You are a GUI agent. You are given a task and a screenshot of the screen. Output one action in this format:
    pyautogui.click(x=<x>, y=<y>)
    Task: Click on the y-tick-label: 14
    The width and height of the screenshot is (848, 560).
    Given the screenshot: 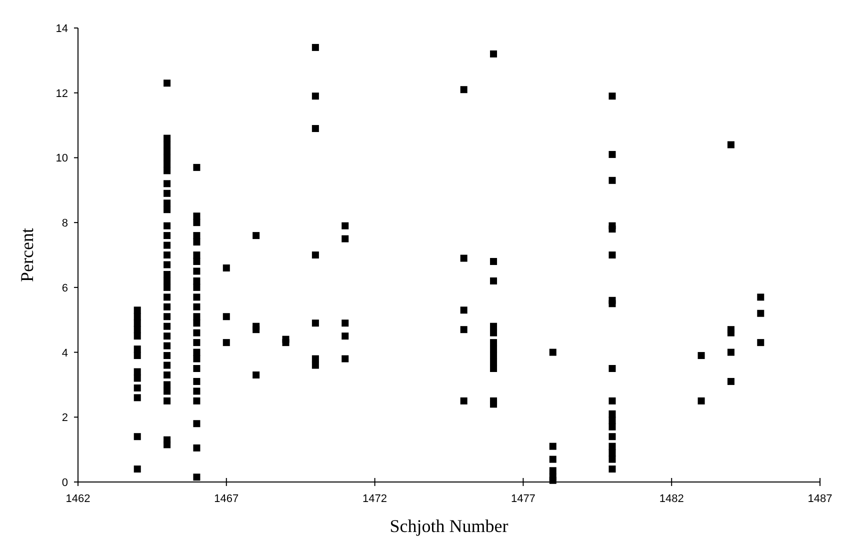 What is the action you would take?
    pyautogui.click(x=62, y=29)
    